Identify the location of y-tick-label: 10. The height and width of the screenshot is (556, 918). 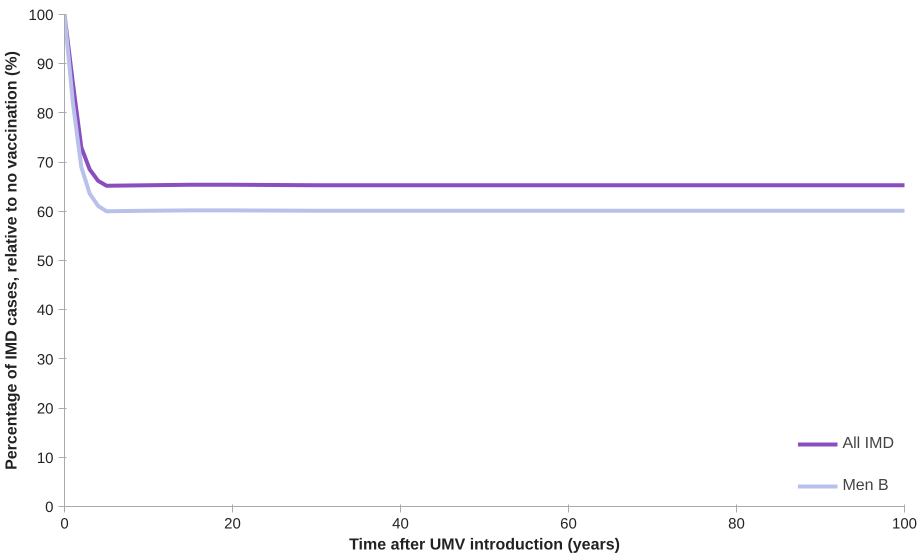
(45, 458).